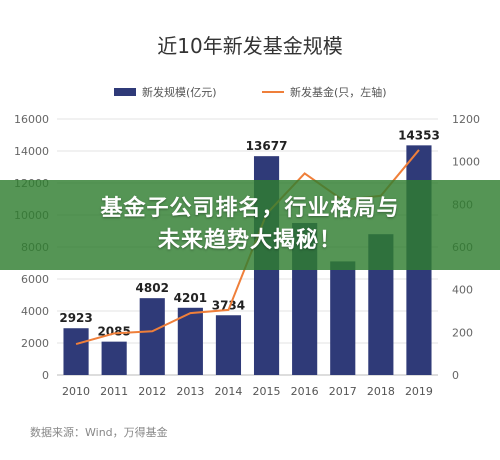 Image resolution: width=500 pixels, height=460 pixels. I want to click on chart-title: 近10年新发基金规模, so click(250, 46).